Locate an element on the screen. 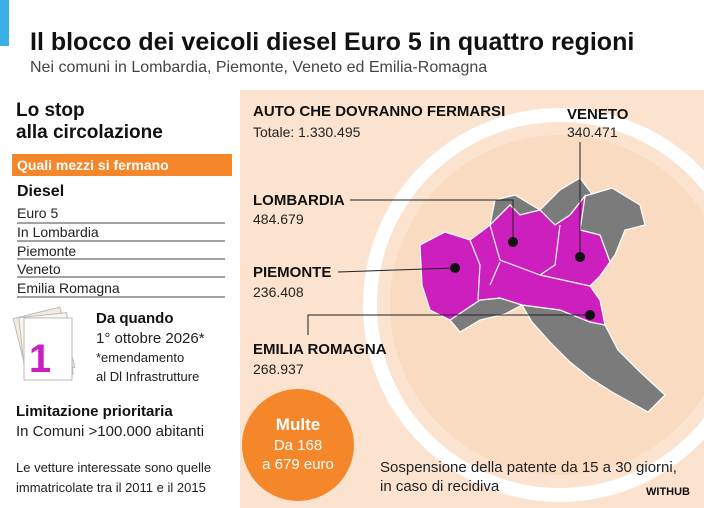 The image size is (704, 508). list-item: Veneto is located at coordinates (39, 269).